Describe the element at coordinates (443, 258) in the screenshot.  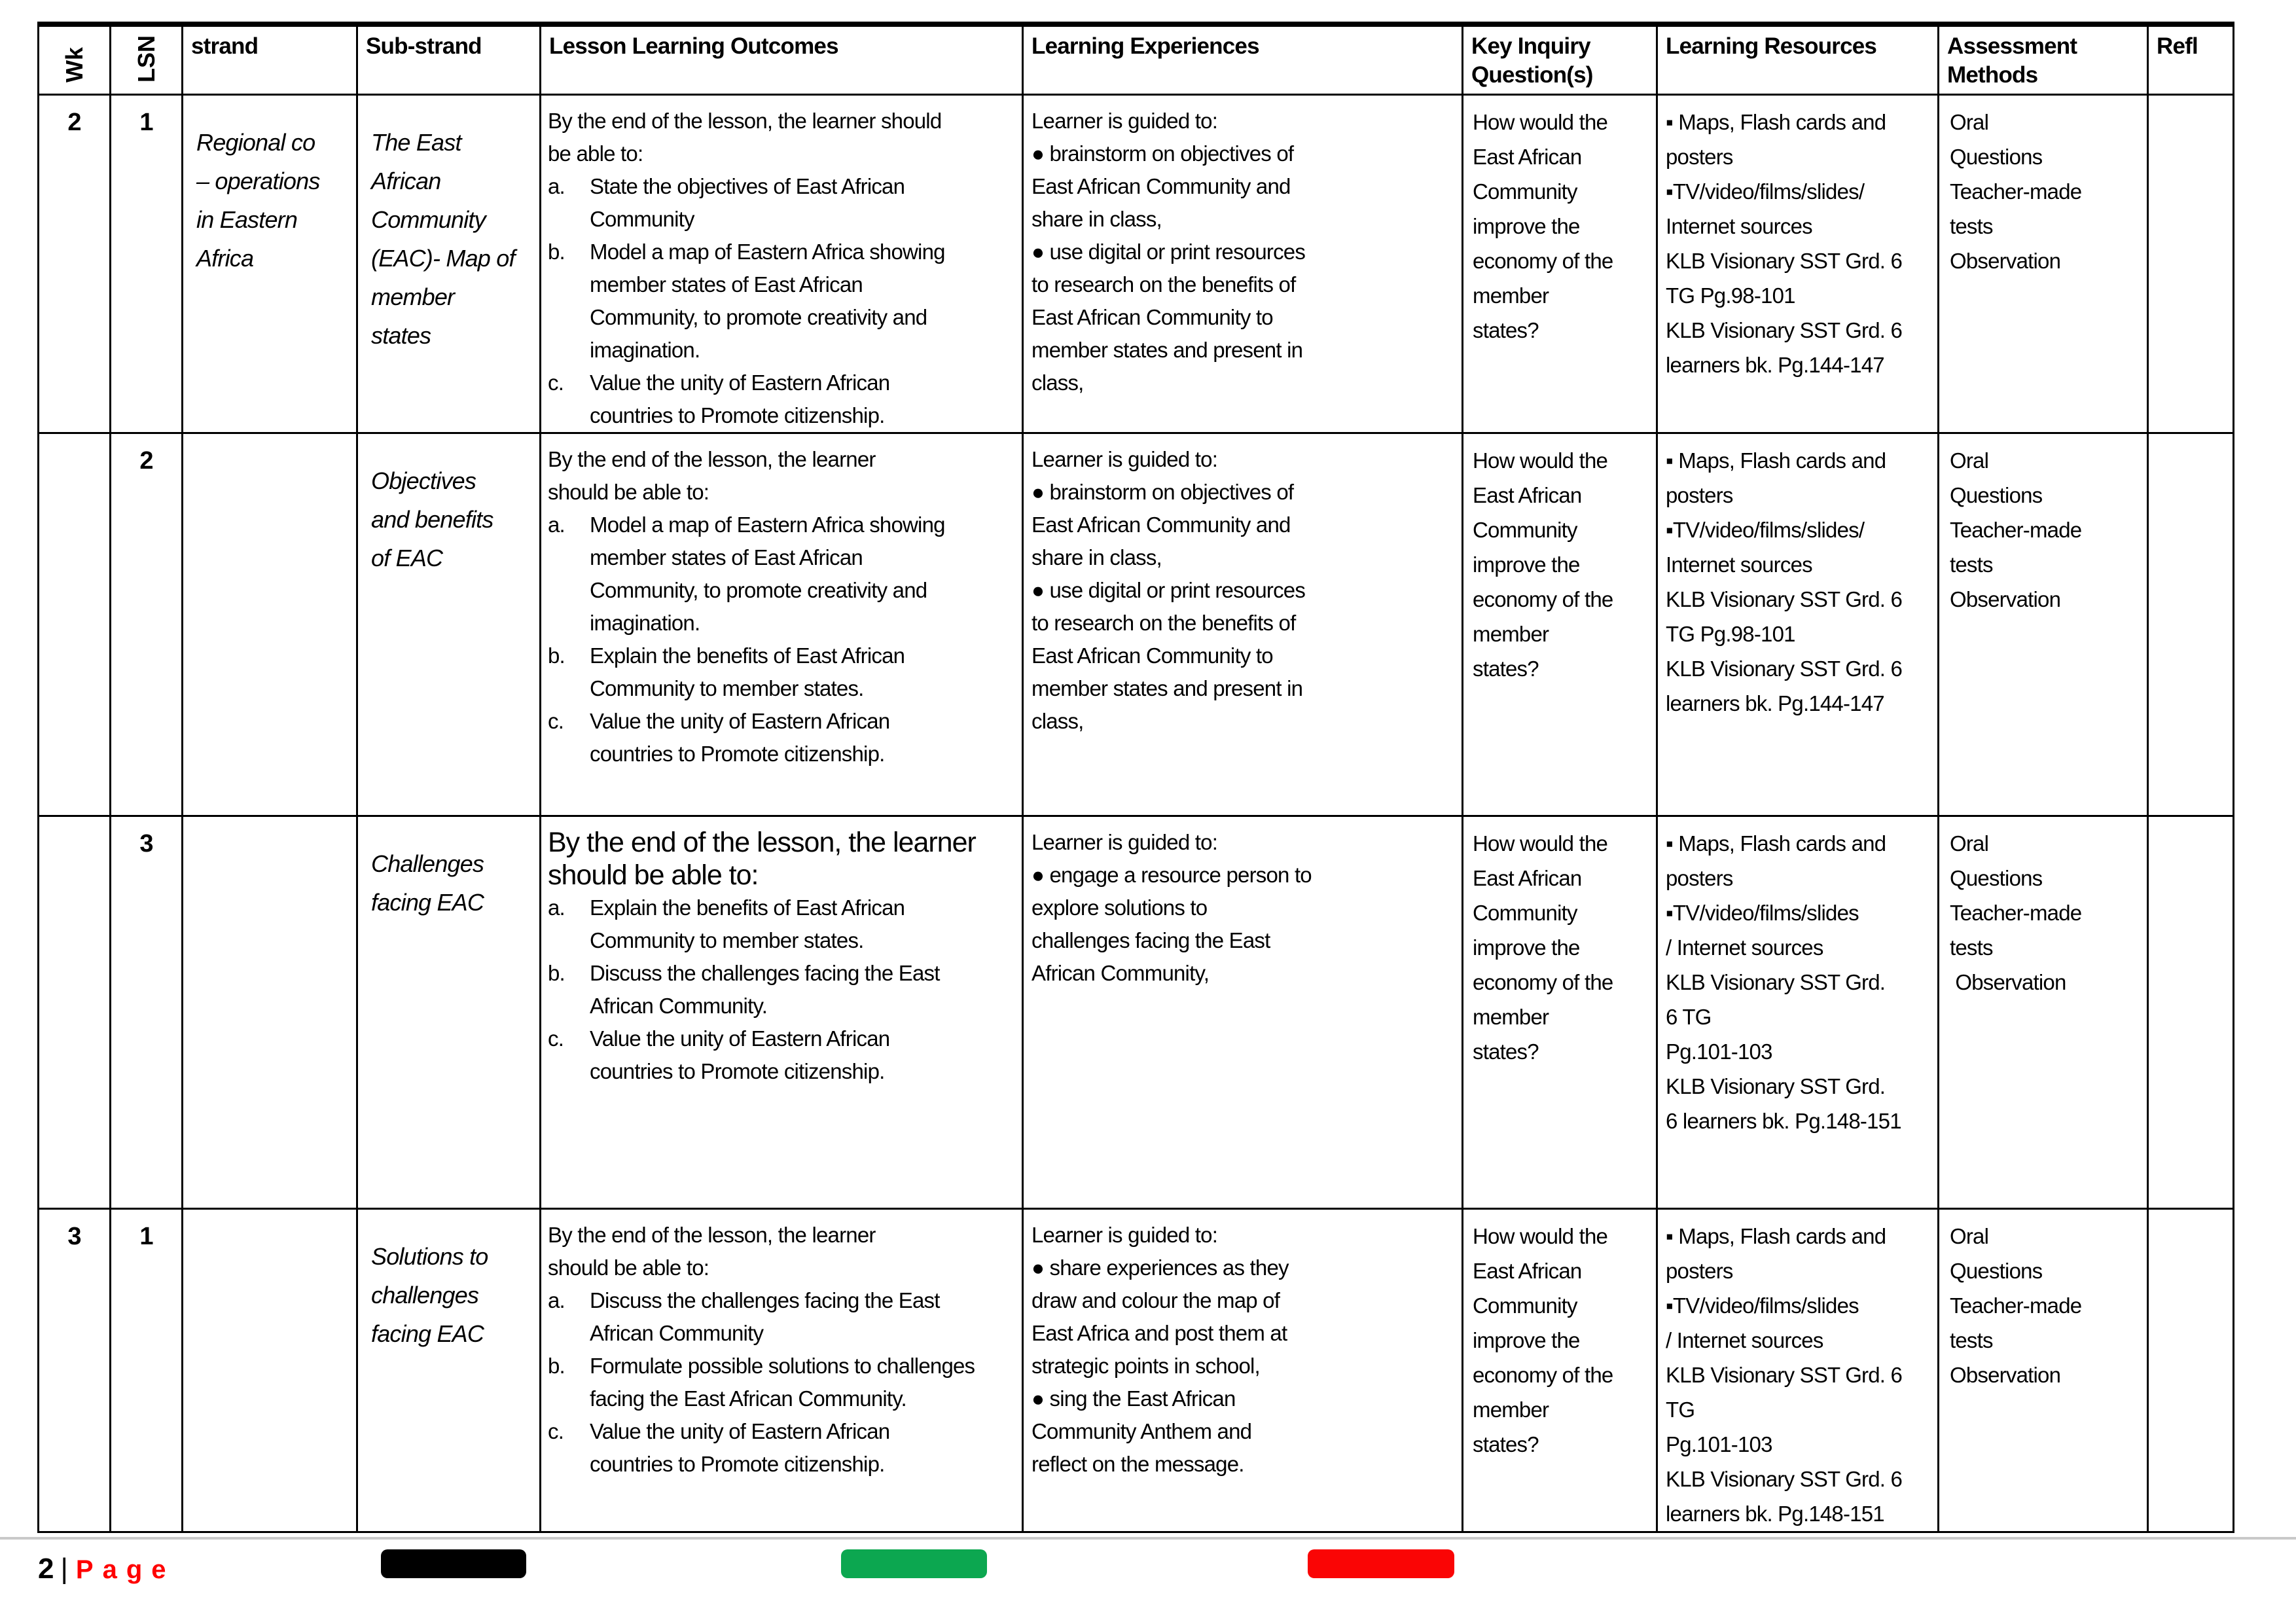
I see `text-line: (EAC)- Map of` at that location.